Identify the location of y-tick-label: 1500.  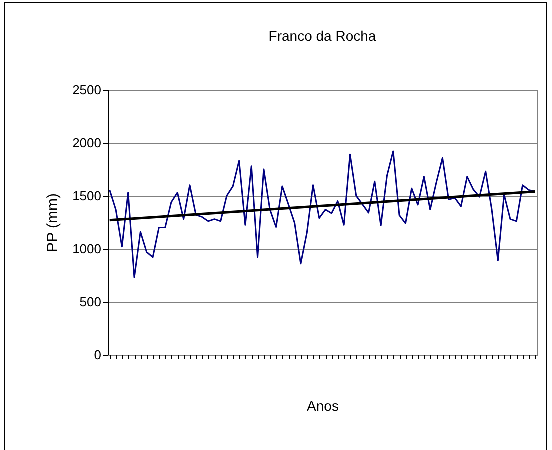
(87, 196).